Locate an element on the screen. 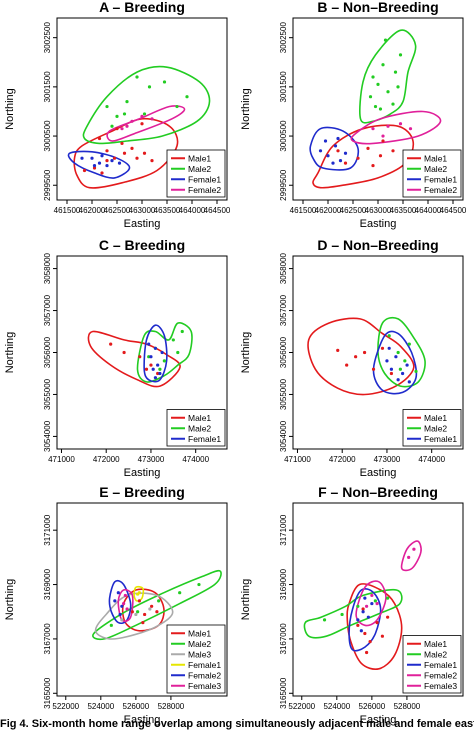 The width and height of the screenshot is (474, 731). home-range-female1 is located at coordinates (139, 593).